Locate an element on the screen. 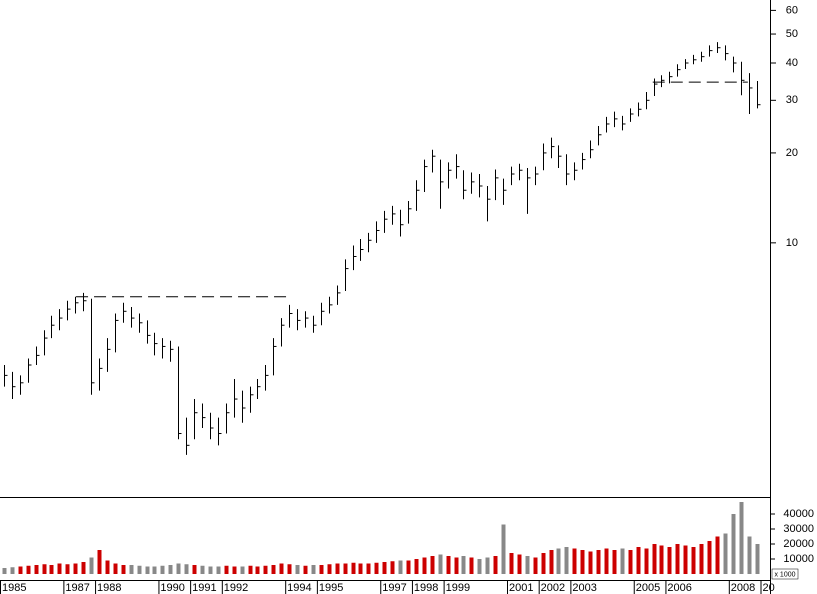 The height and width of the screenshot is (594, 817). volume-y-tick-label: 40000 is located at coordinates (798, 514).